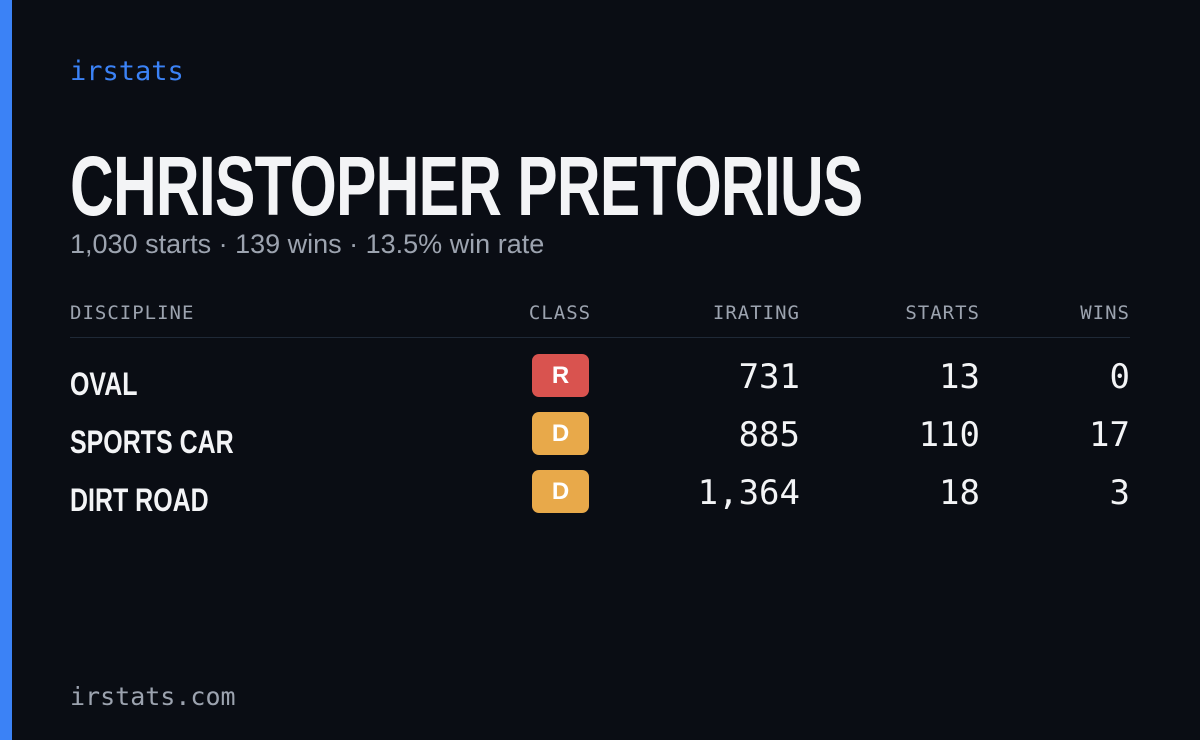 The width and height of the screenshot is (1200, 740). I want to click on column-header: WINS, so click(1105, 313).